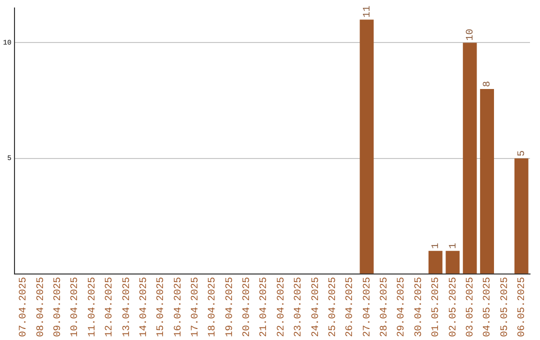  I want to click on x-tick-label: 04.05.2025, so click(488, 307).